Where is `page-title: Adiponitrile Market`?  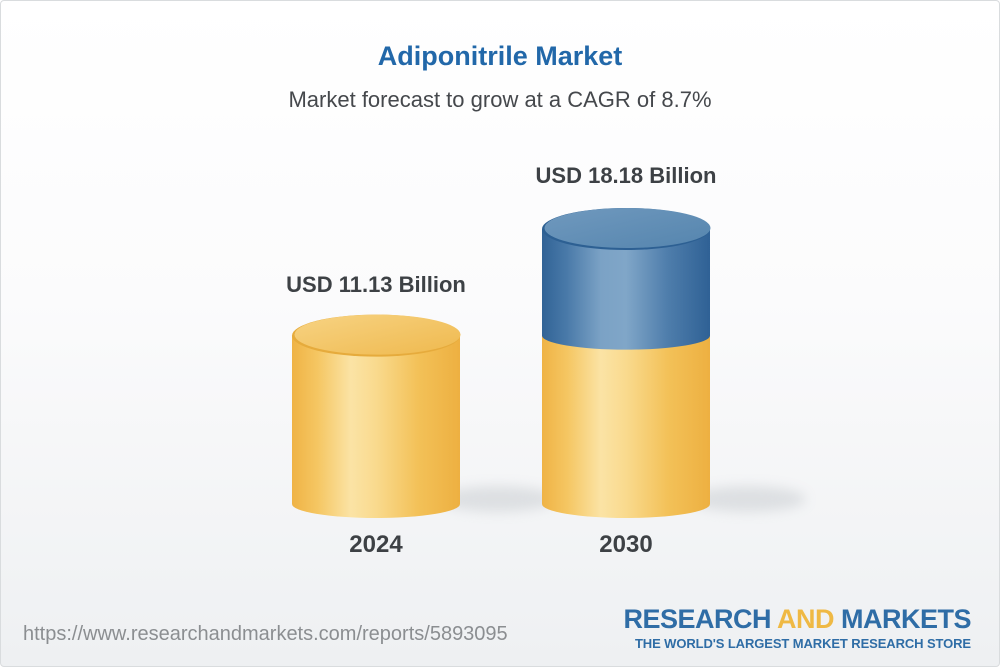 page-title: Adiponitrile Market is located at coordinates (500, 56).